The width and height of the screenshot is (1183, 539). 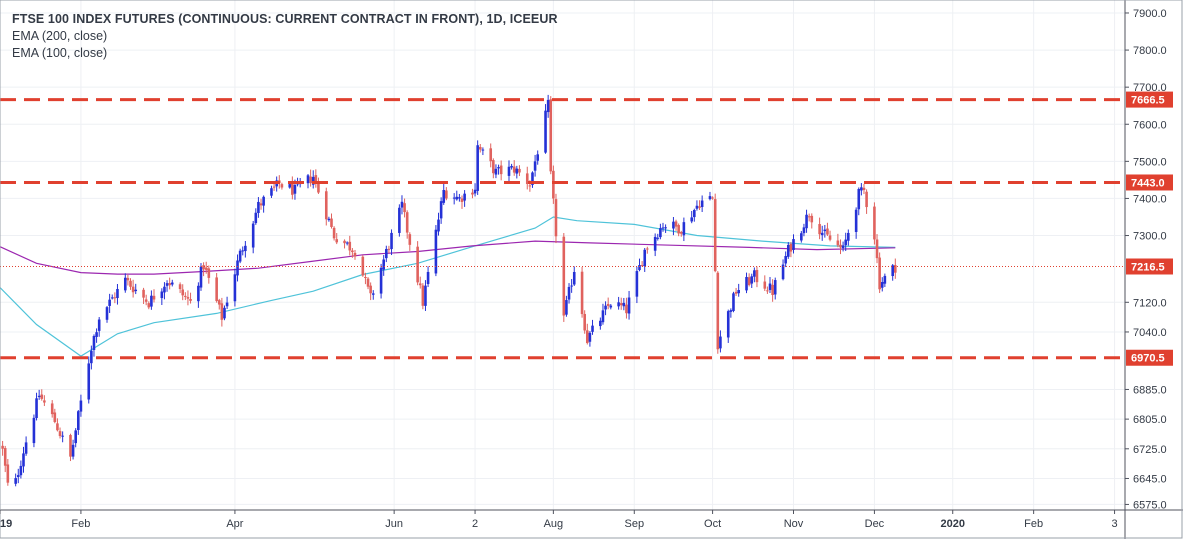 What do you see at coordinates (234, 524) in the screenshot?
I see `x-tick-label: Apr` at bounding box center [234, 524].